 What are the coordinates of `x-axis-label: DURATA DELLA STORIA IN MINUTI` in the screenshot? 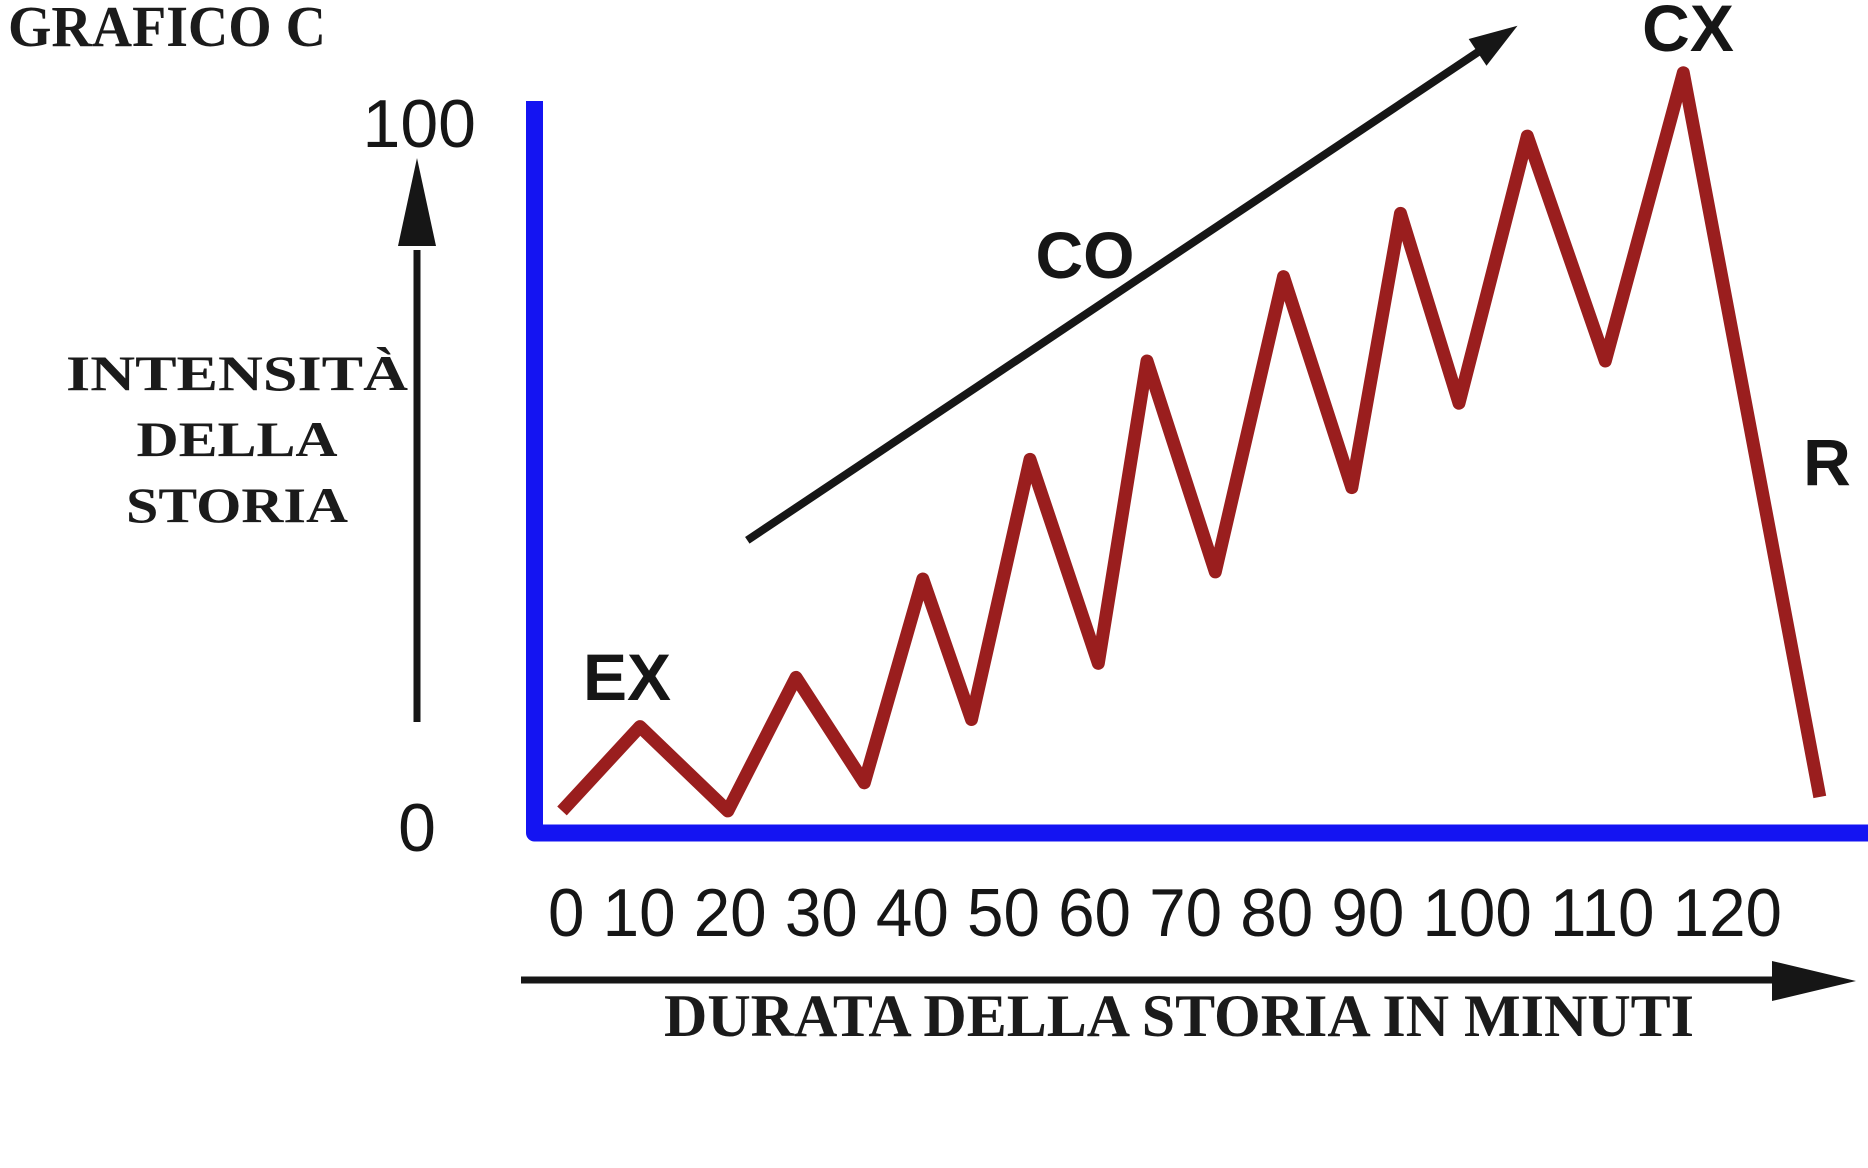 It's located at (1179, 1016).